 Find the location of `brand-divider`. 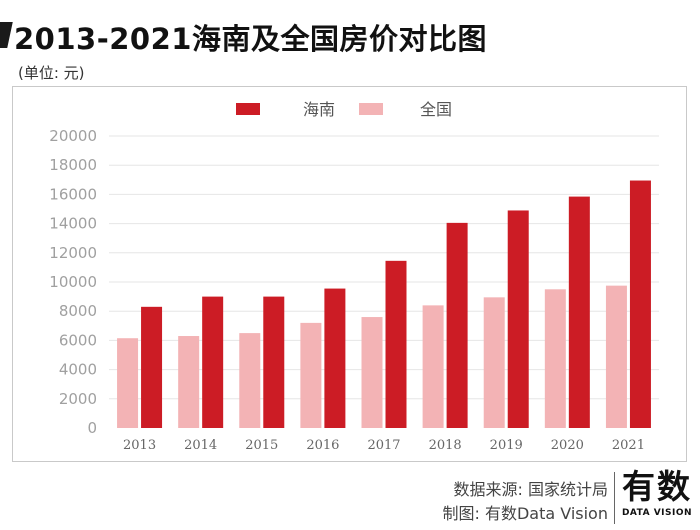

brand-divider is located at coordinates (614, 498).